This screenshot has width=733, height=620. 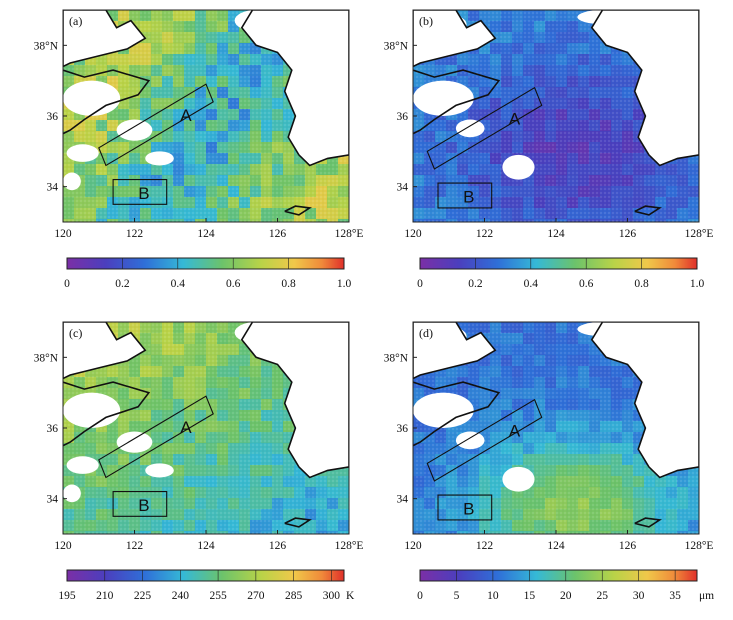 What do you see at coordinates (675, 596) in the screenshot?
I see `colorbar-tick-label: 35` at bounding box center [675, 596].